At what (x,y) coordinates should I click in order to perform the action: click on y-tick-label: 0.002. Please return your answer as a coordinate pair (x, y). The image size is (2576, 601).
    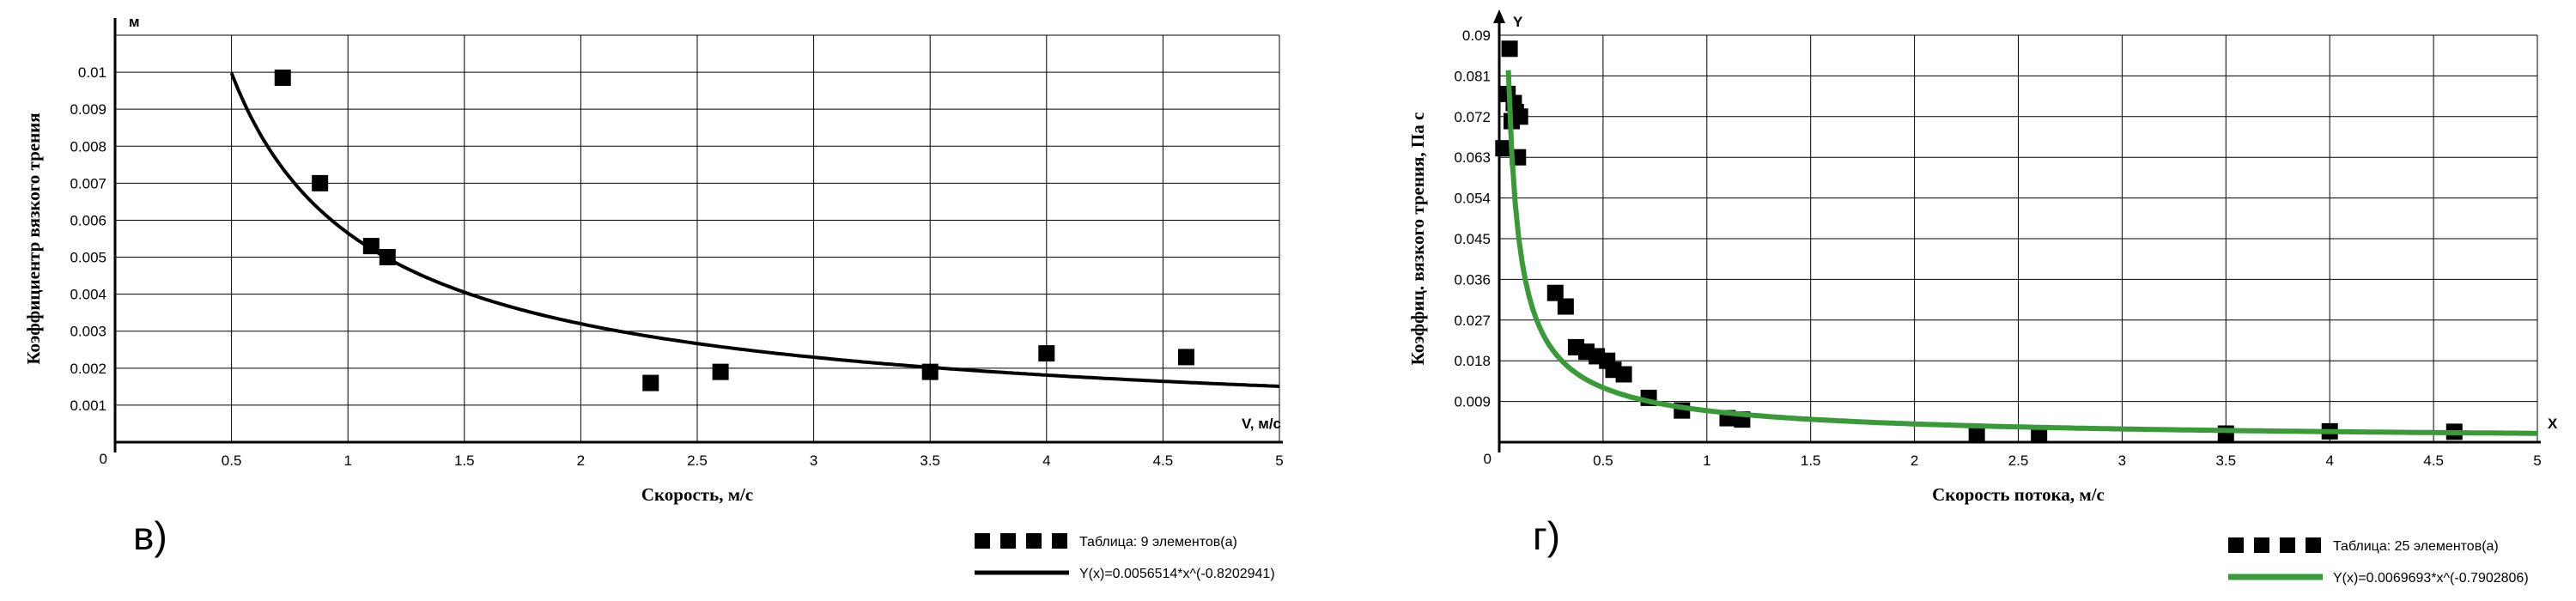
    Looking at the image, I should click on (88, 369).